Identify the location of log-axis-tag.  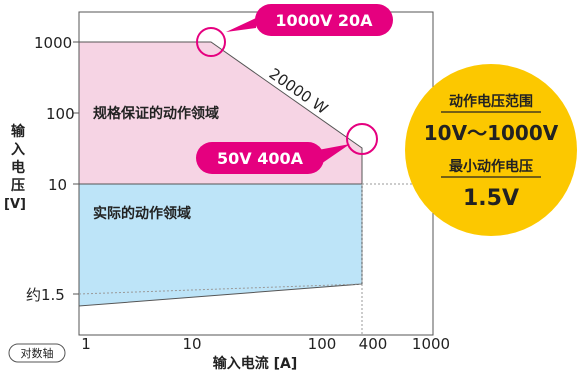
(37, 353).